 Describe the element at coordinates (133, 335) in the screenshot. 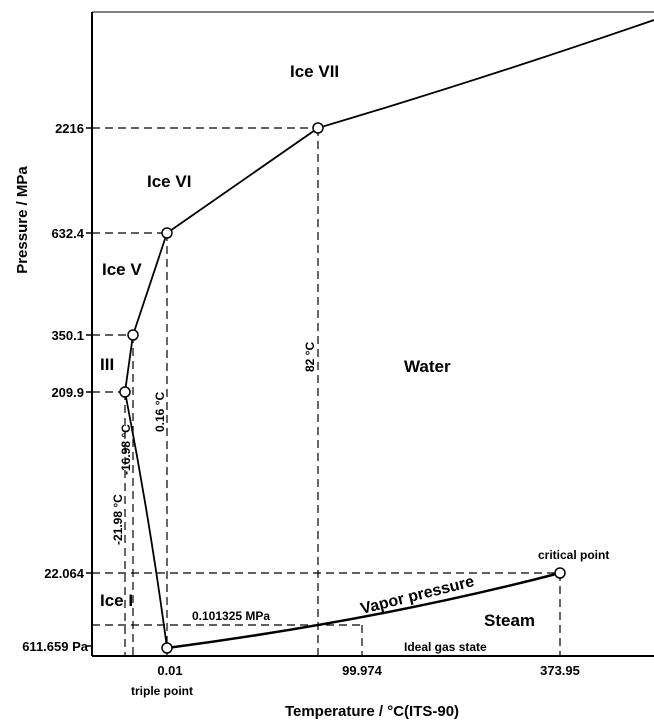

I see `triple-point-v` at that location.